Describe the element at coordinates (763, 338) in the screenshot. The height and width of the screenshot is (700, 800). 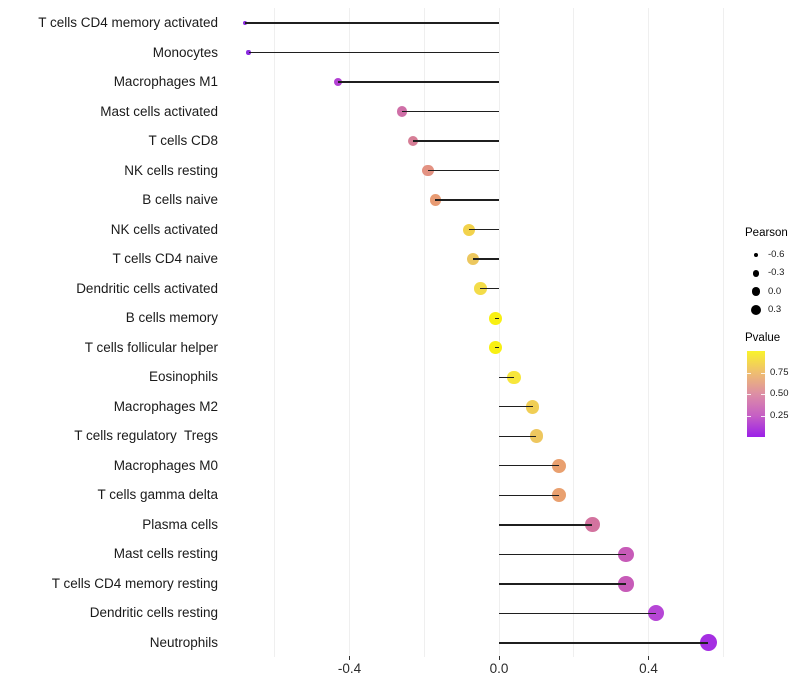
I see `pvalue-legend-title: Pvalue` at that location.